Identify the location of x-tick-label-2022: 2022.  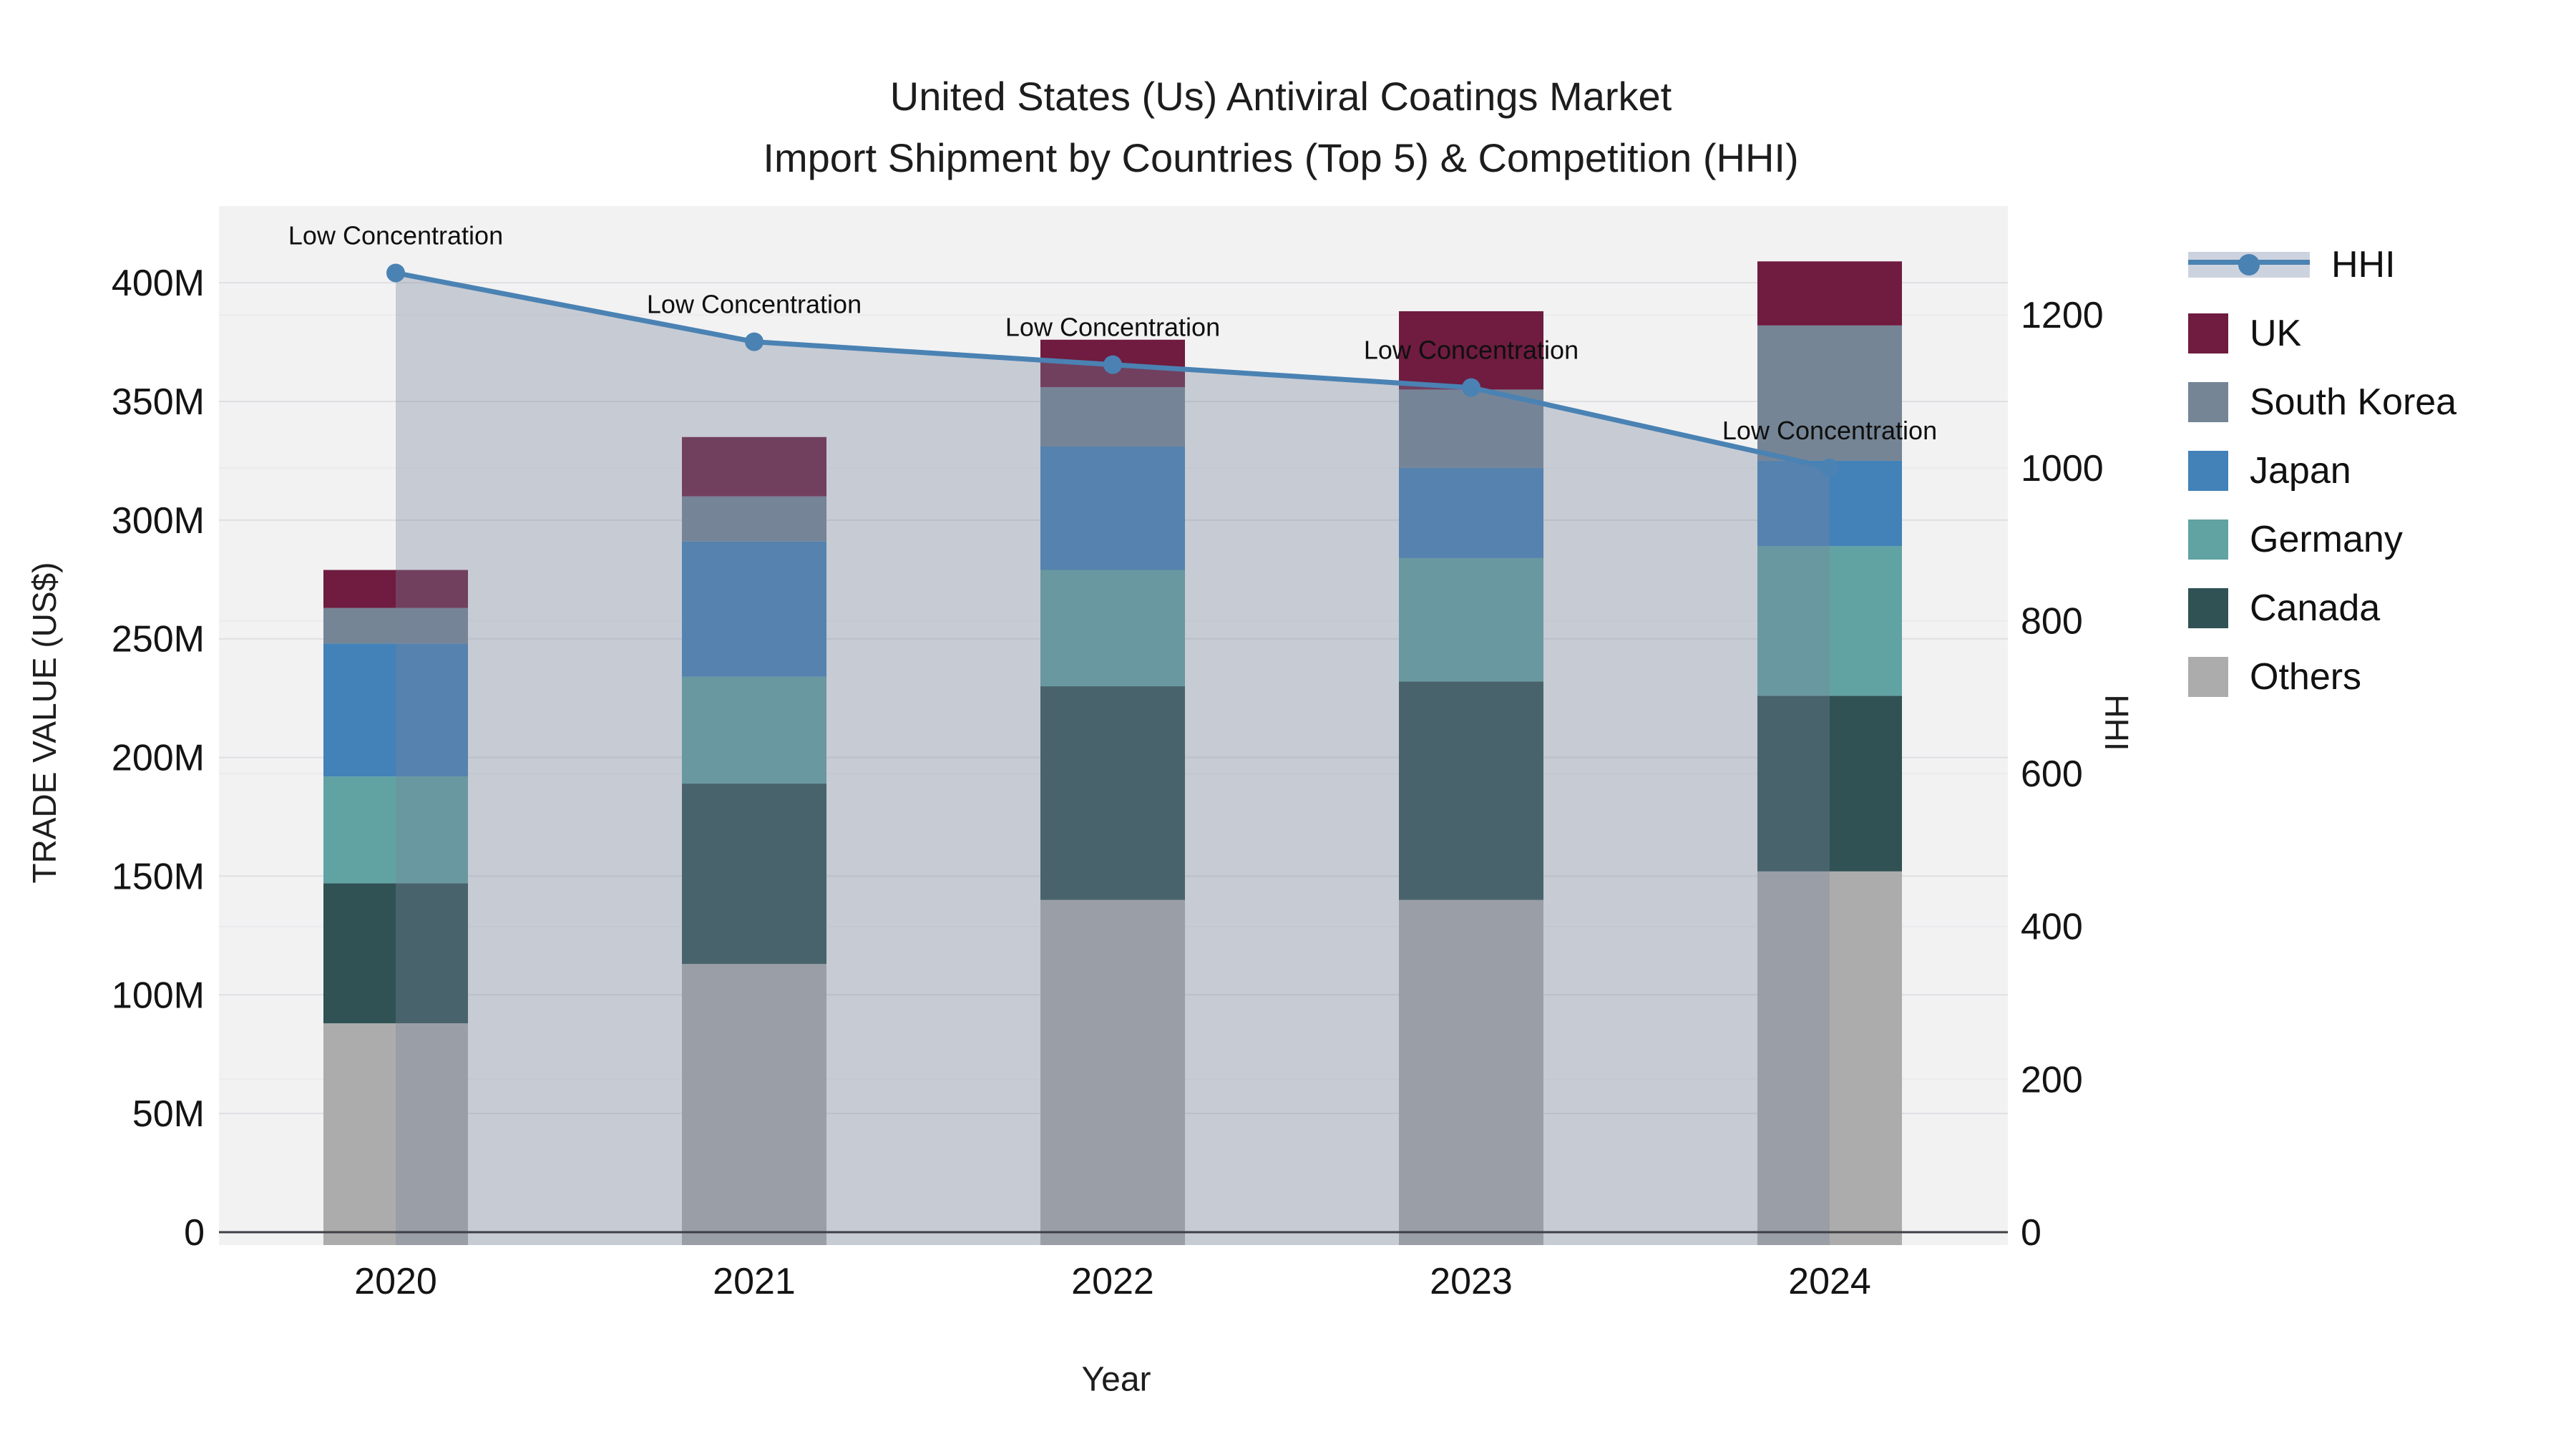
(1112, 1281).